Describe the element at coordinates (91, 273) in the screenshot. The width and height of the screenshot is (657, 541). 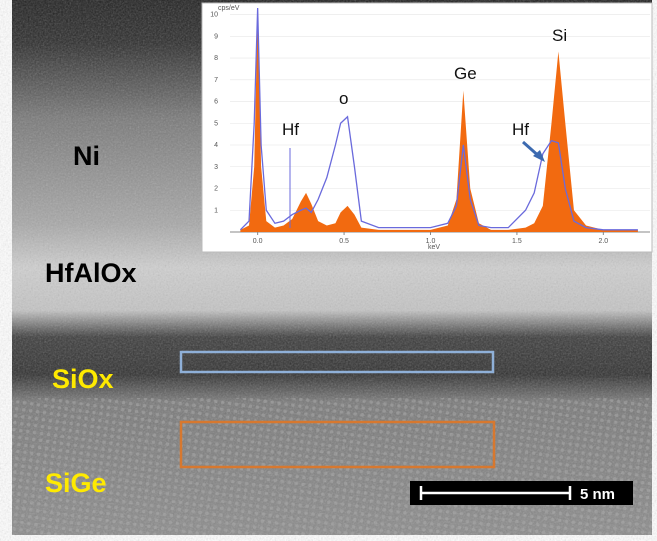
I see `layer-label: HfAlOx` at that location.